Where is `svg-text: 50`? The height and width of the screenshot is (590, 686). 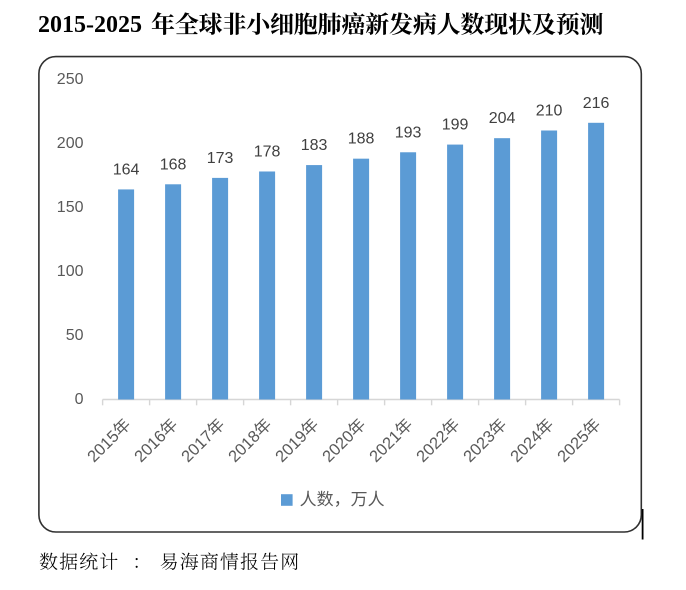
svg-text: 50 is located at coordinates (75, 335).